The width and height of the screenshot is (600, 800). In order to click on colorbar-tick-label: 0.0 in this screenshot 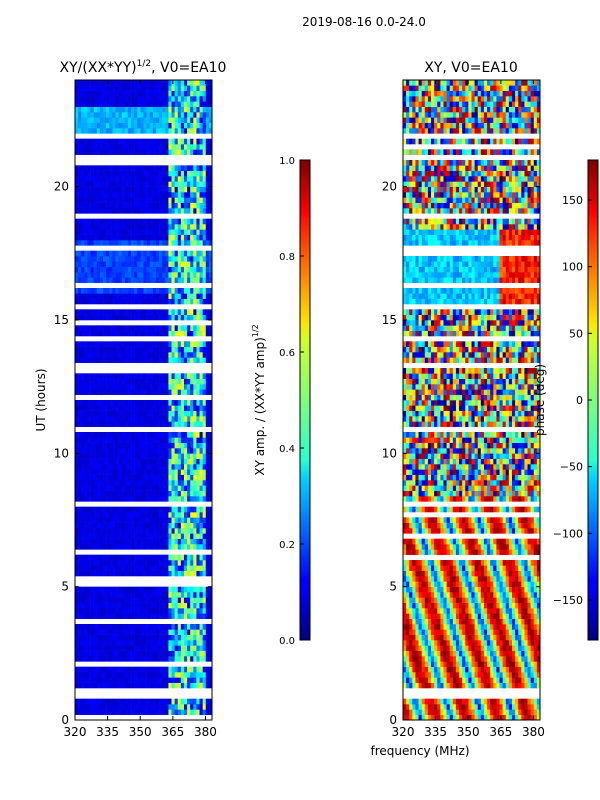, I will do `click(287, 641)`.